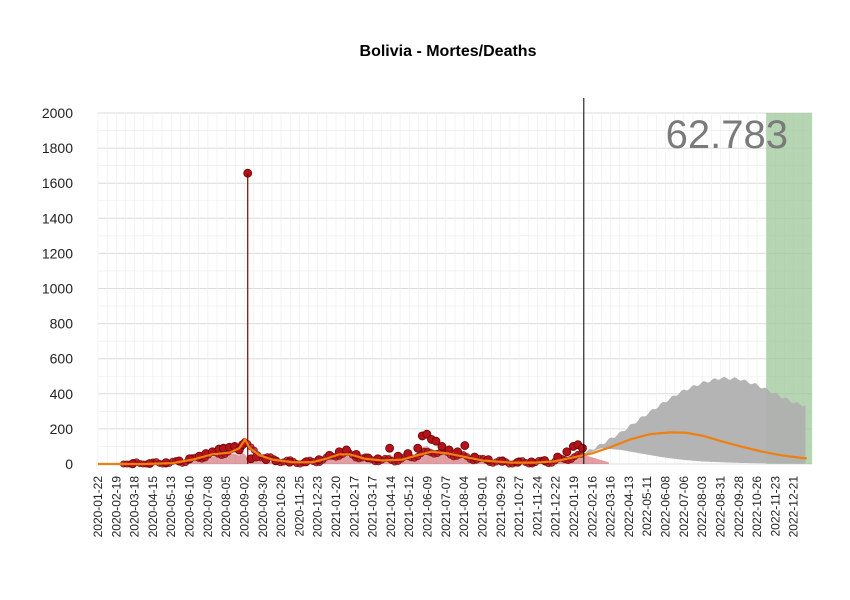  What do you see at coordinates (537, 506) in the screenshot?
I see `x-tick-label: 2021-11-24` at bounding box center [537, 506].